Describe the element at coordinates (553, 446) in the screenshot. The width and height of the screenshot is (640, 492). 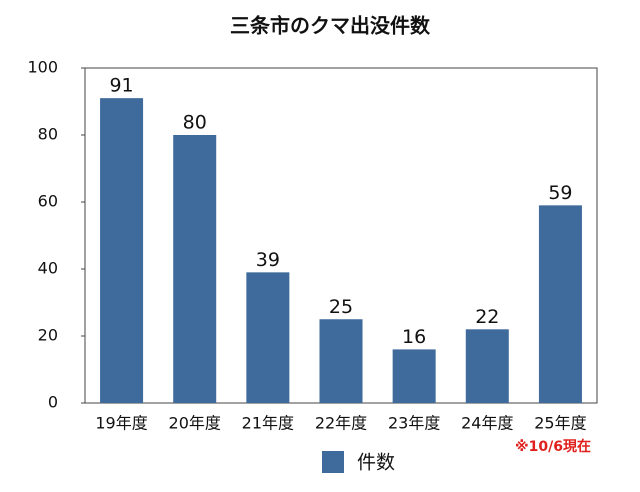
I see `annotation: ※10/6現在` at that location.